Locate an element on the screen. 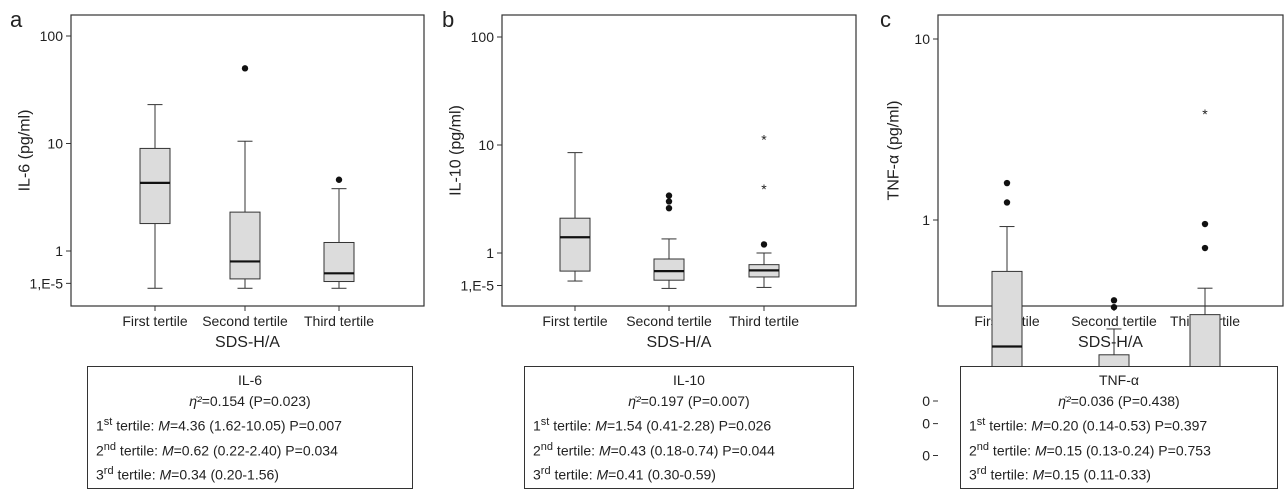  stats-title: IL-10 is located at coordinates (689, 380).